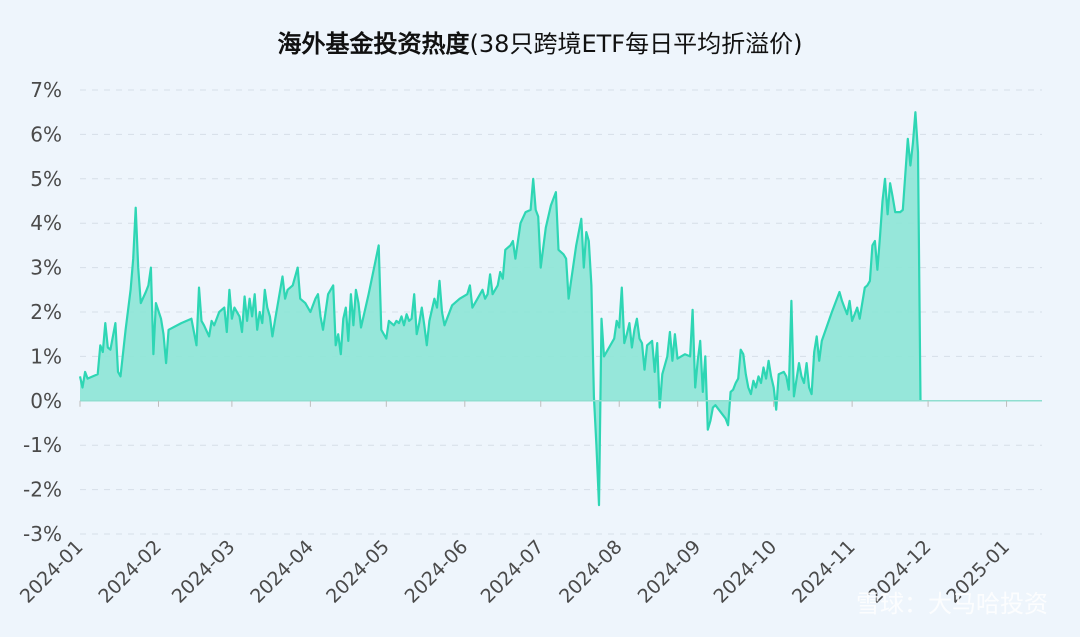  I want to click on chart-title: 海外基金投资热度(38只跨境ETF每日平均折溢价), so click(540, 44).